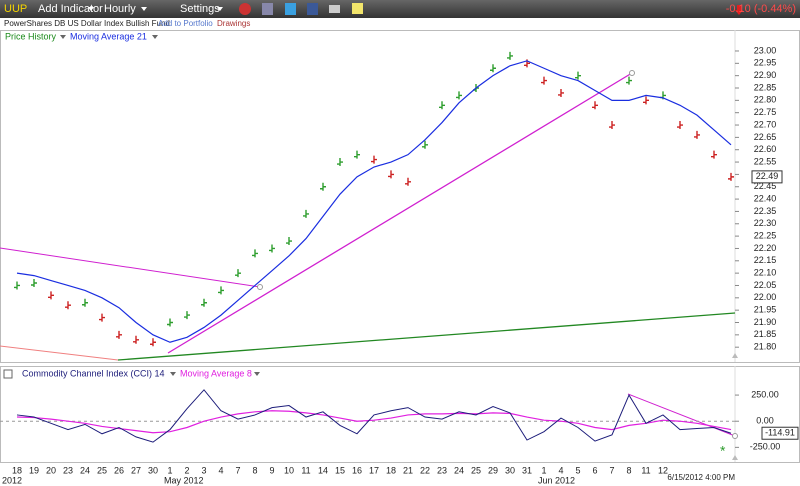  What do you see at coordinates (594, 470) in the screenshot?
I see `x-tick-label: 6` at bounding box center [594, 470].